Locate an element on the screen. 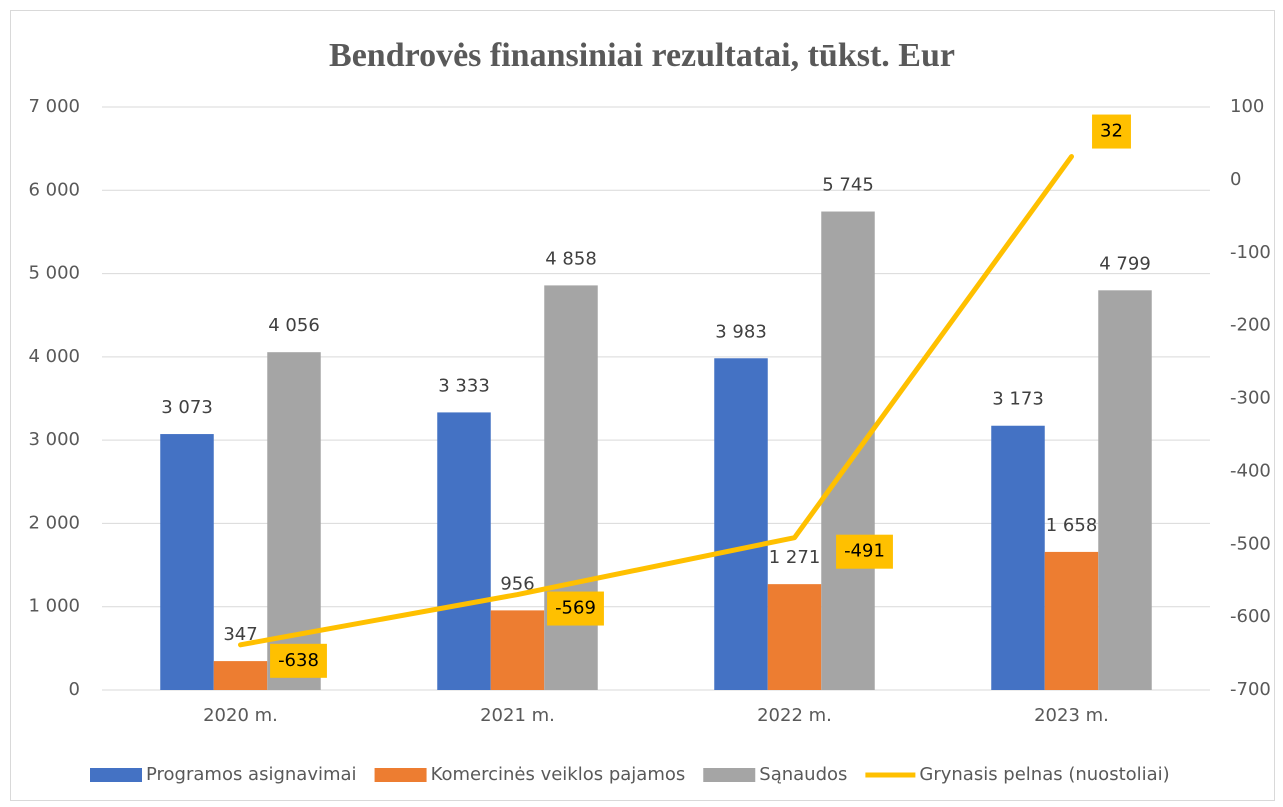  data-label: 3 983 is located at coordinates (741, 331).